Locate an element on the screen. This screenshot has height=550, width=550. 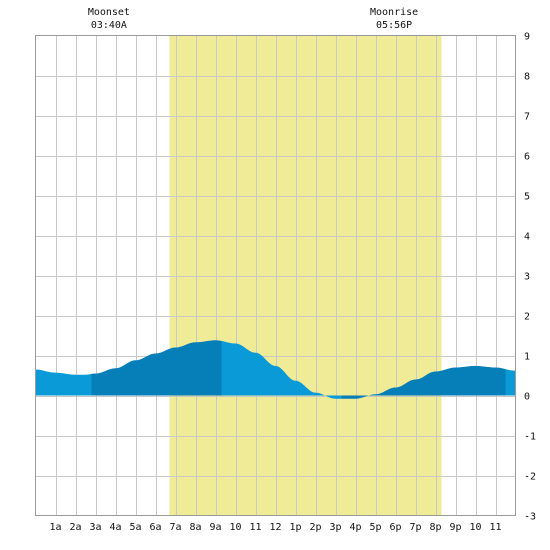
y-tick-label: -3 is located at coordinates (530, 517).